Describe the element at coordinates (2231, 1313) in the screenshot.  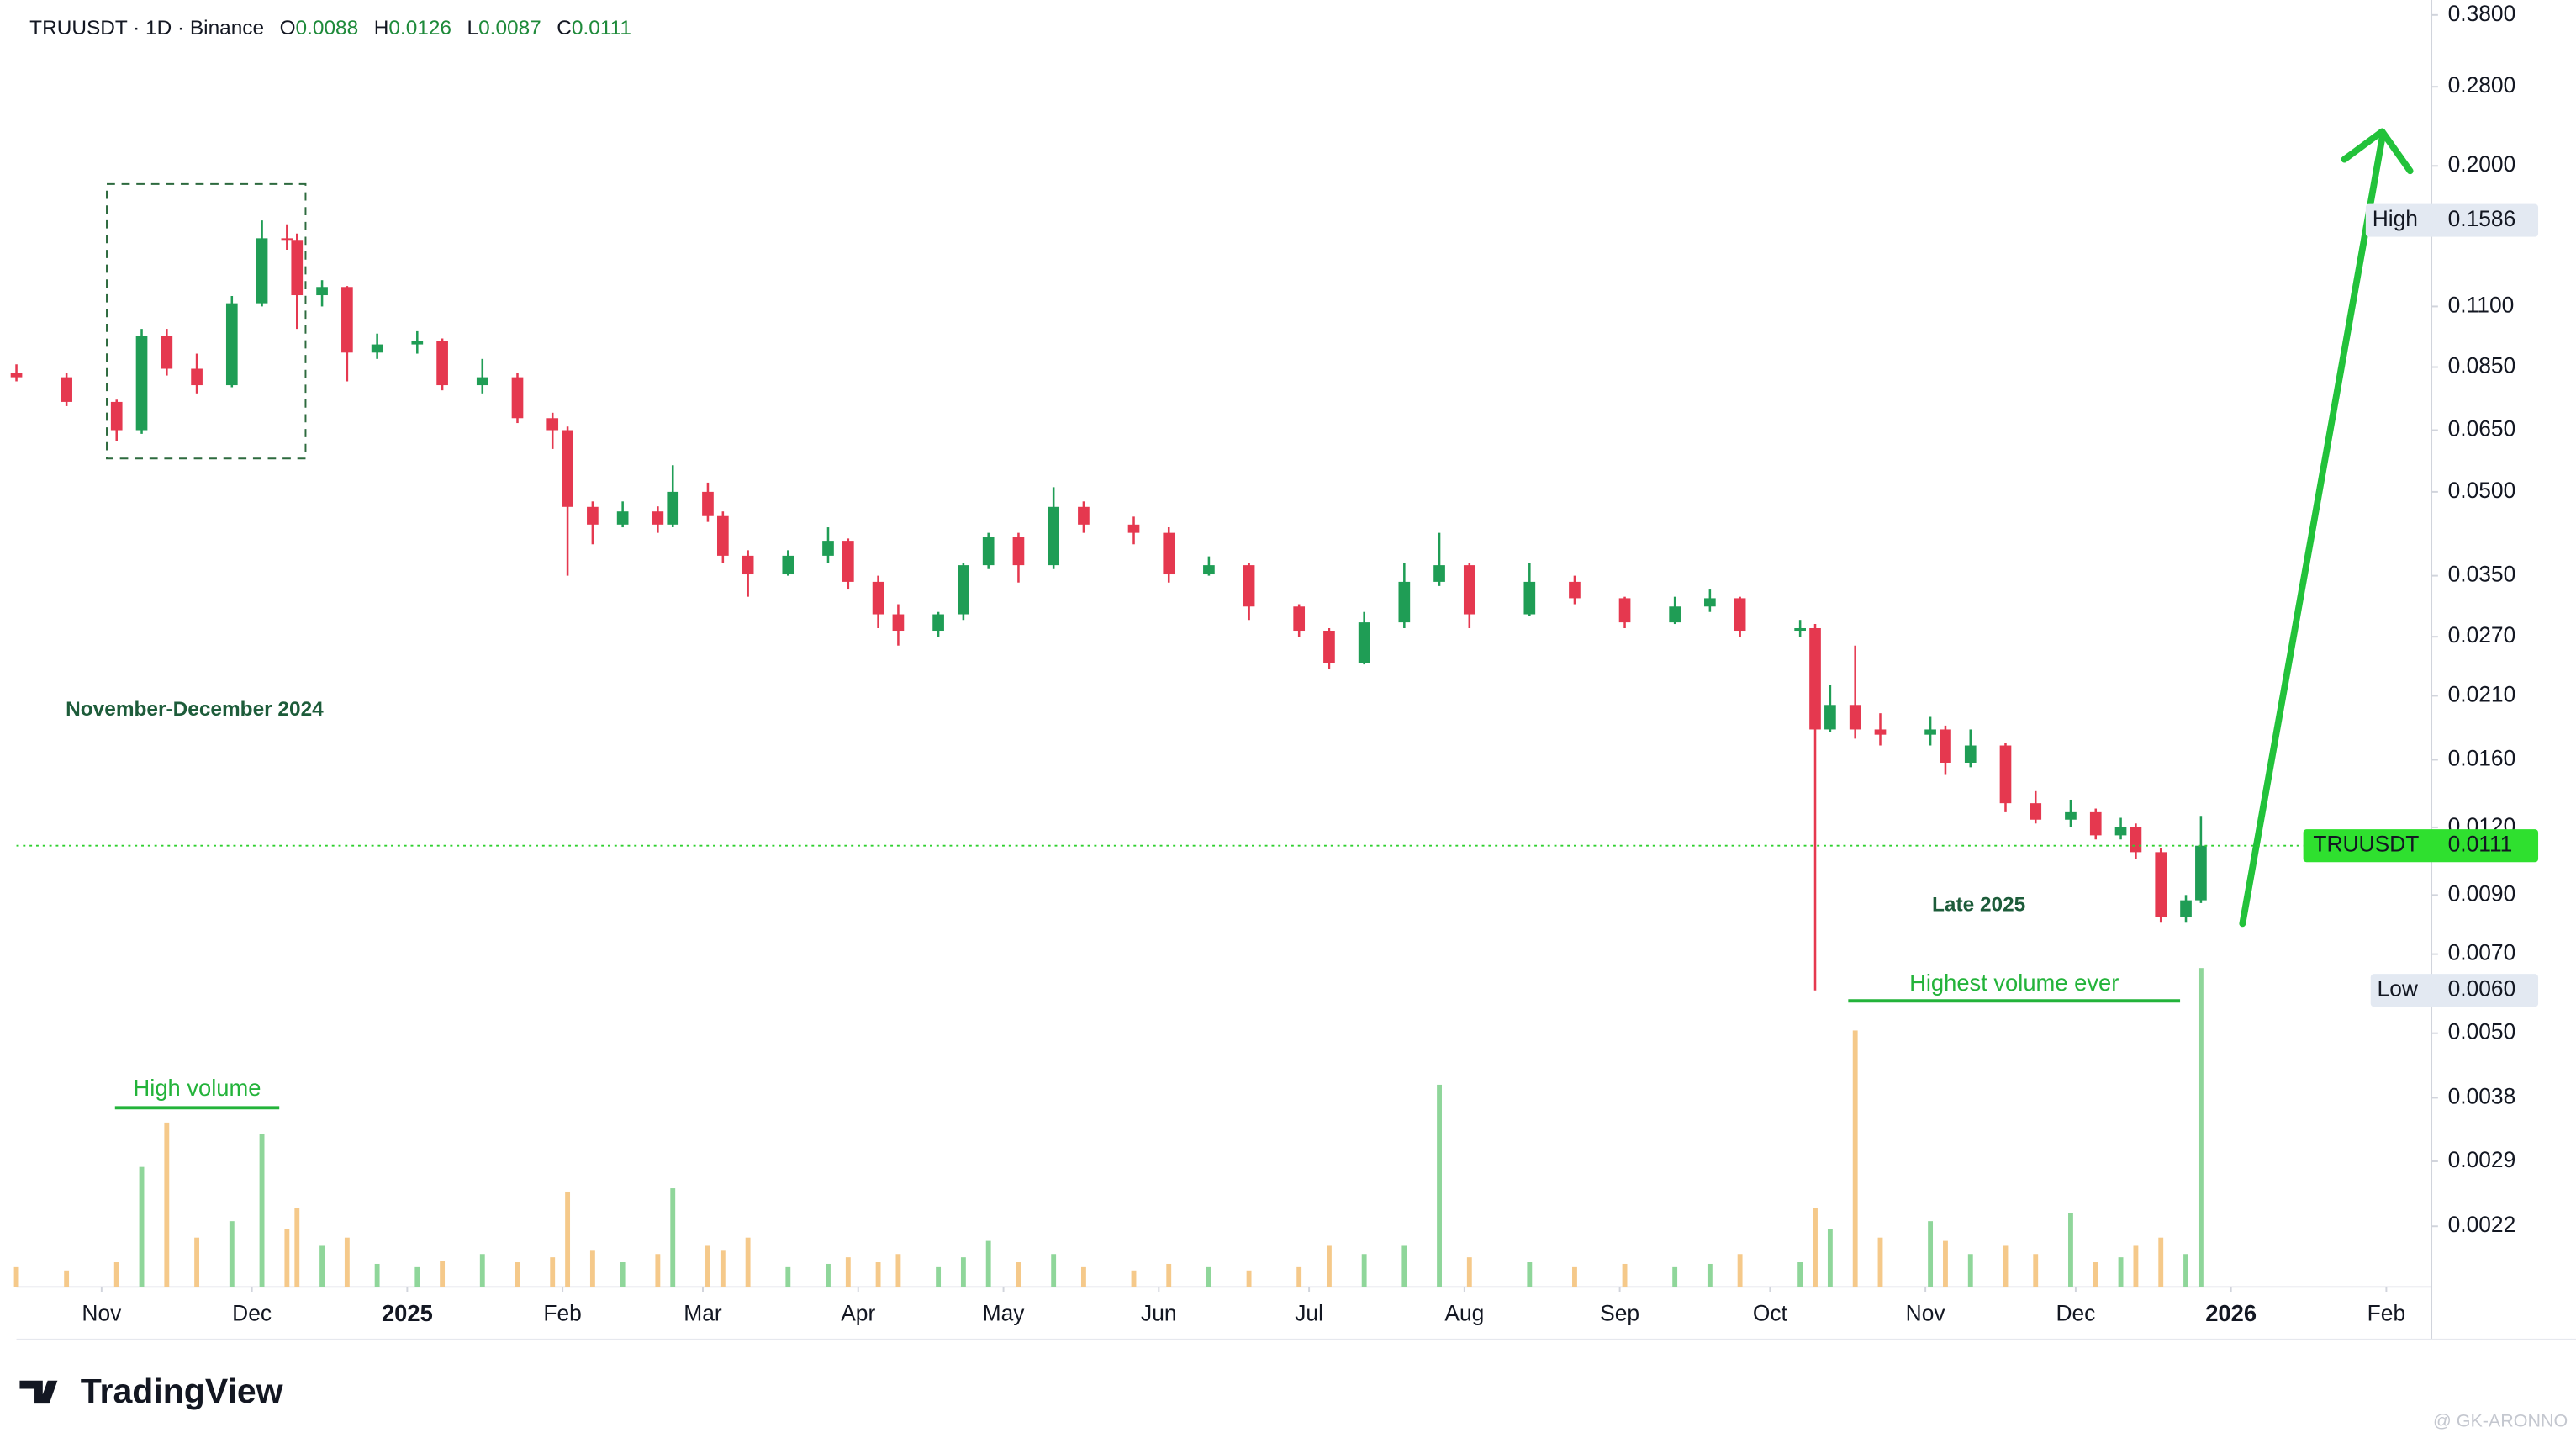
I see `x-tick-label: 2026` at that location.